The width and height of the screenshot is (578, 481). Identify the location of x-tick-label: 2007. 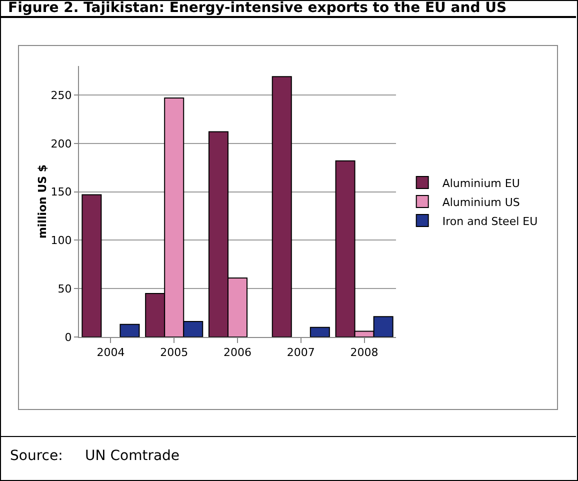
(300, 353).